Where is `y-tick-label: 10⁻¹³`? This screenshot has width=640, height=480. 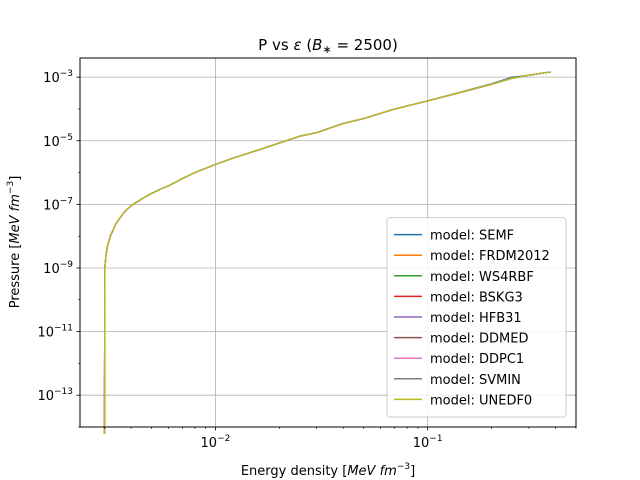
y-tick-label: 10⁻¹³ is located at coordinates (55, 395).